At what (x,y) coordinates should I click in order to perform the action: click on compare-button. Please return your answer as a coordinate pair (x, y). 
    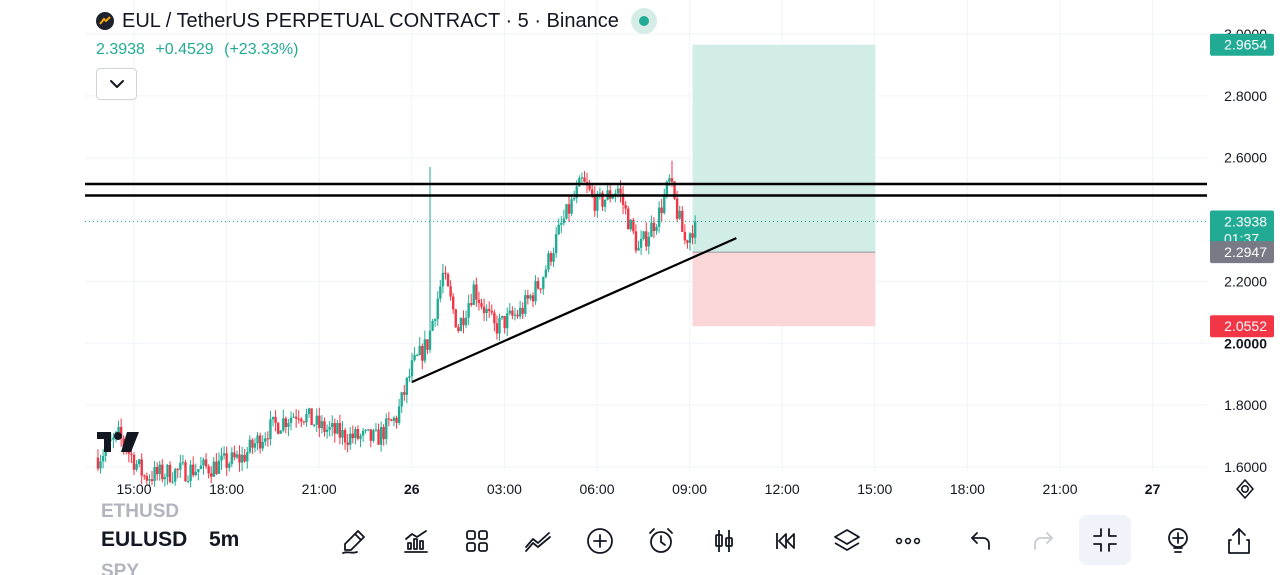
    Looking at the image, I should click on (538, 541).